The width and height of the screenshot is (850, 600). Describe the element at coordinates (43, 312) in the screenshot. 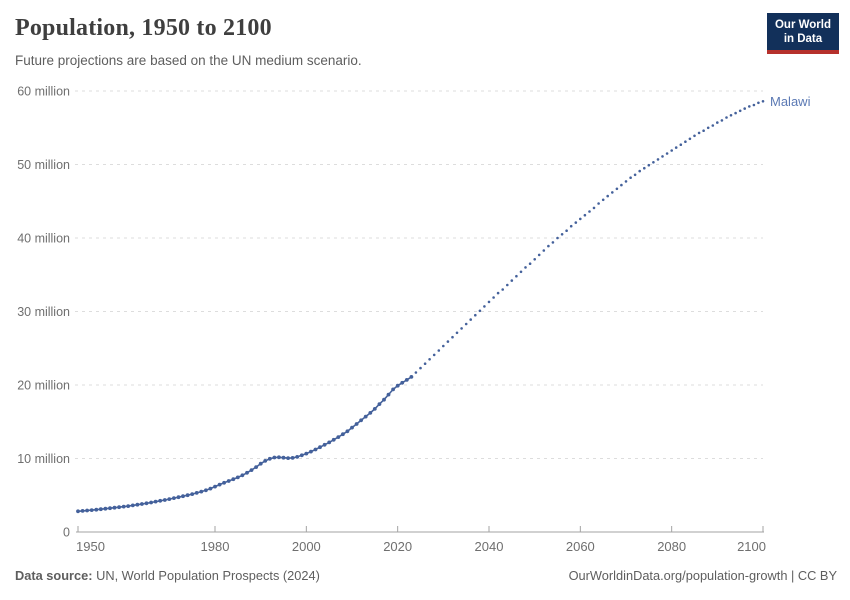

I see `y-axis-label: 30 million` at that location.